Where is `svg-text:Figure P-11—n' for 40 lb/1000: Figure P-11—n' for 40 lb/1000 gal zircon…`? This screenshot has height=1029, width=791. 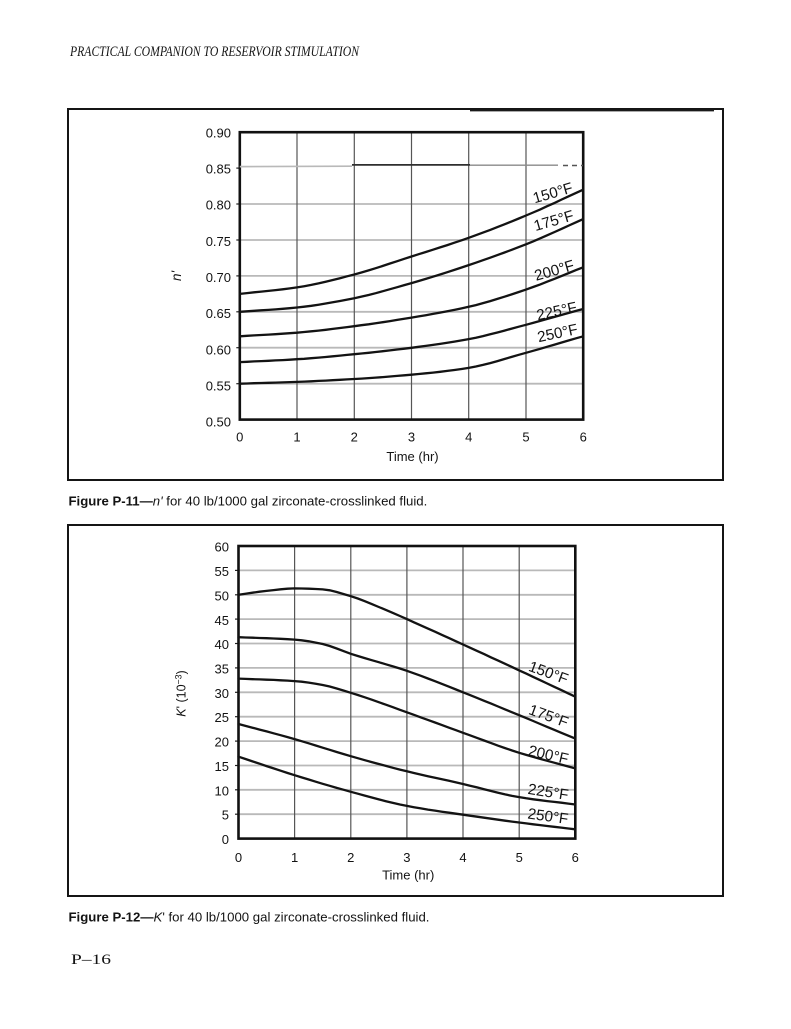 svg-text:Figure P-11—n' for 40 lb/1000: Figure P-11—n' for 40 lb/1000 gal zircon… is located at coordinates (248, 501).